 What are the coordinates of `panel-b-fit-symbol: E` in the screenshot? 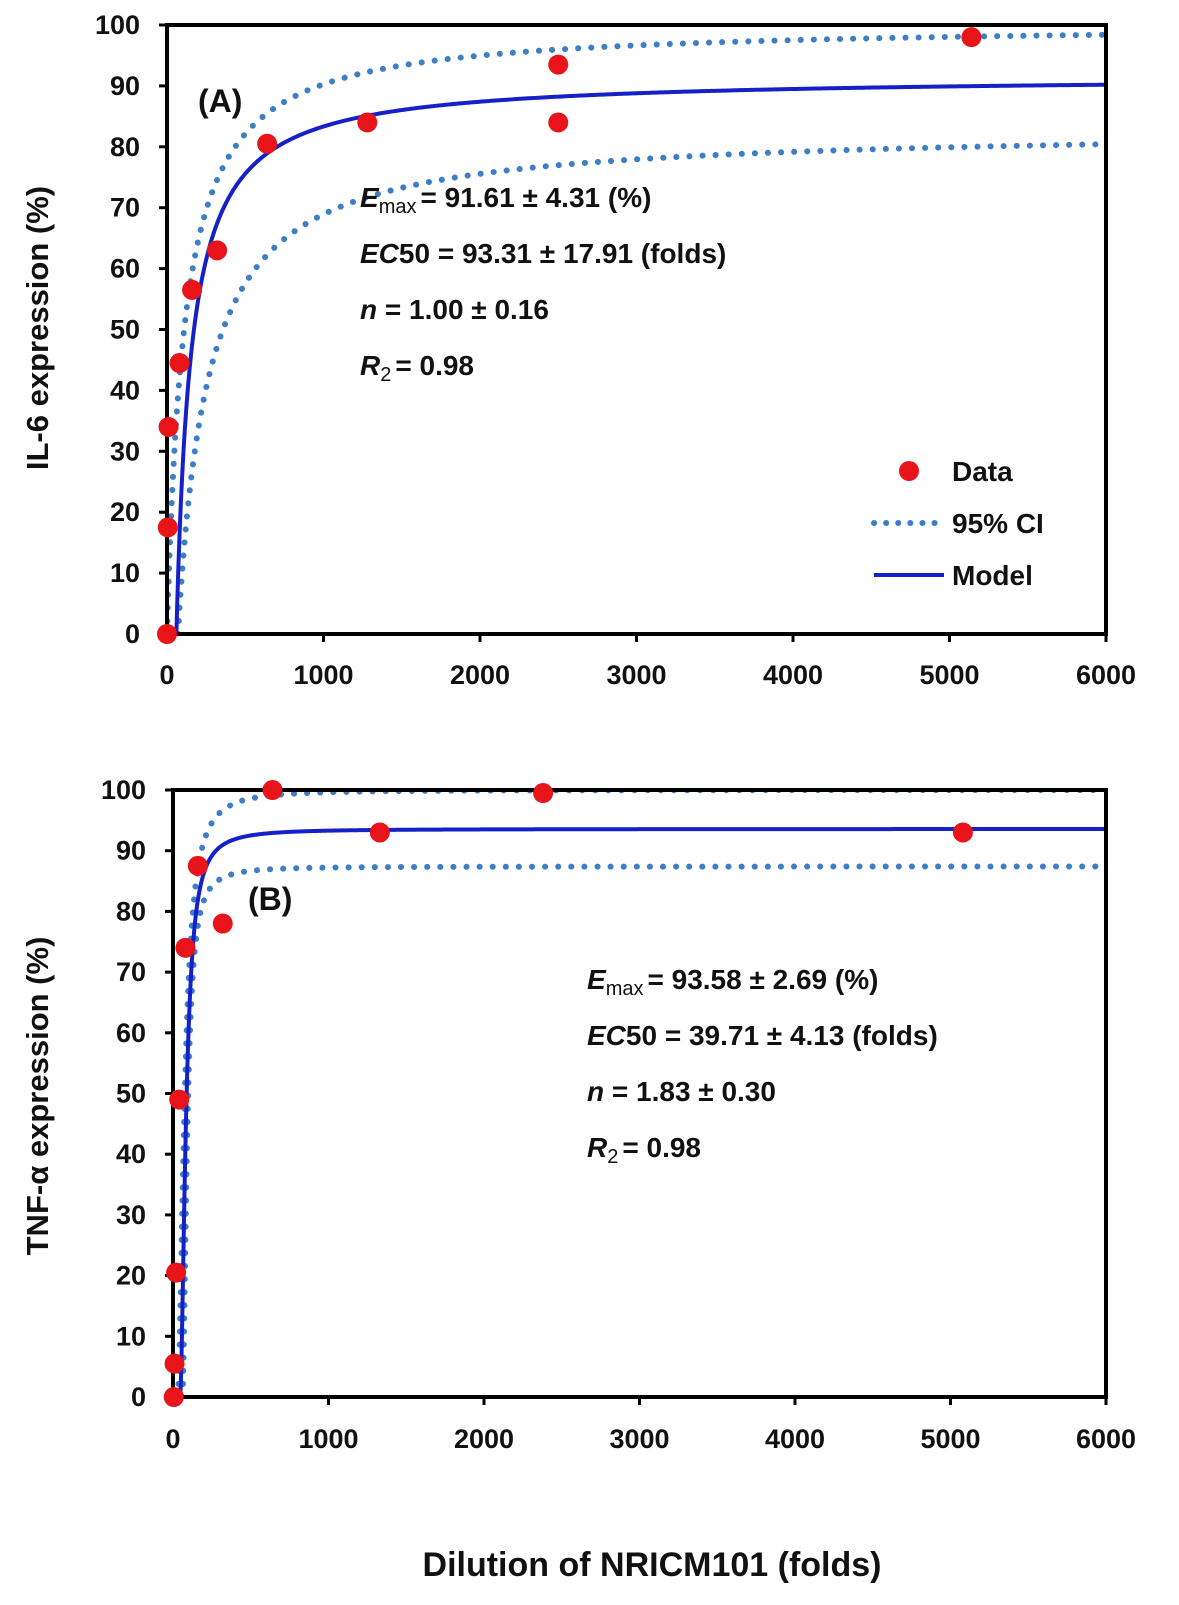 It's located at (597, 979).